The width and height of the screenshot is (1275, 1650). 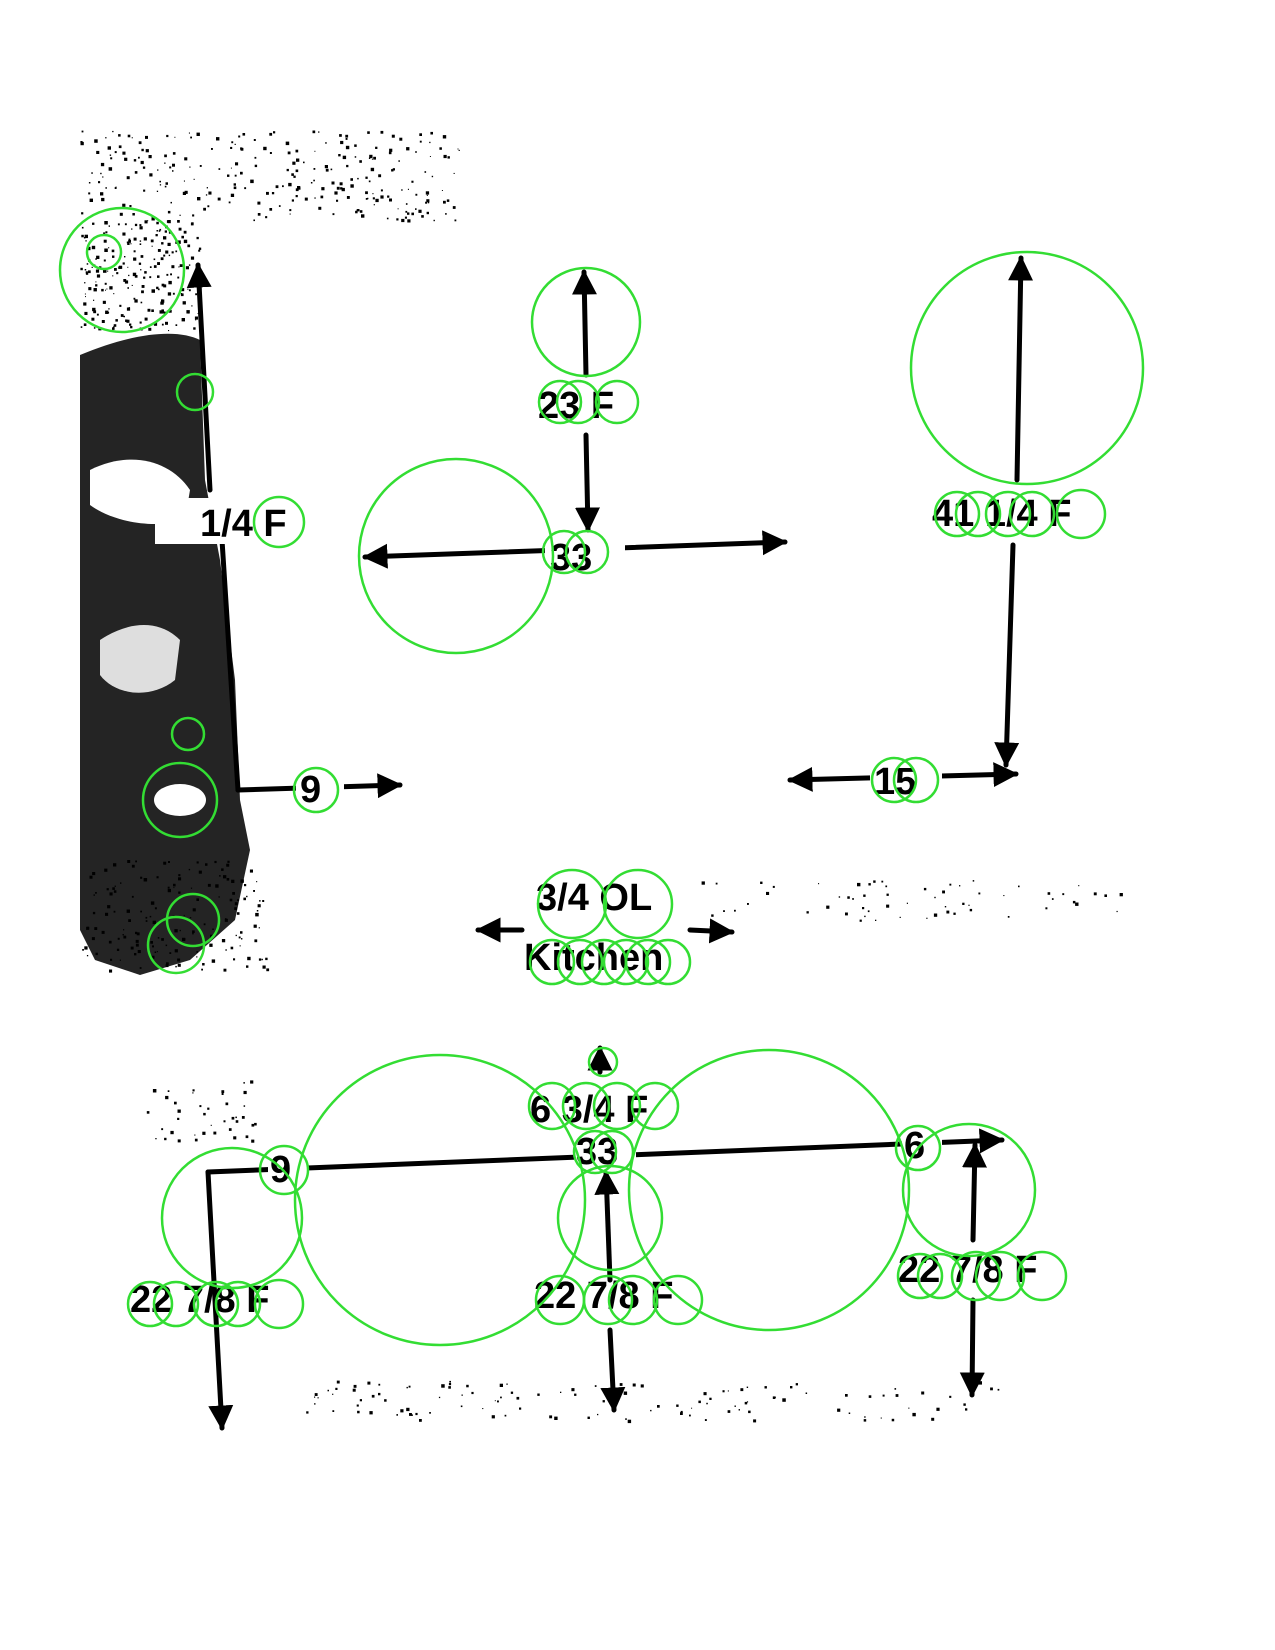 What do you see at coordinates (180, 800) in the screenshot?
I see `ring-photo-patch` at bounding box center [180, 800].